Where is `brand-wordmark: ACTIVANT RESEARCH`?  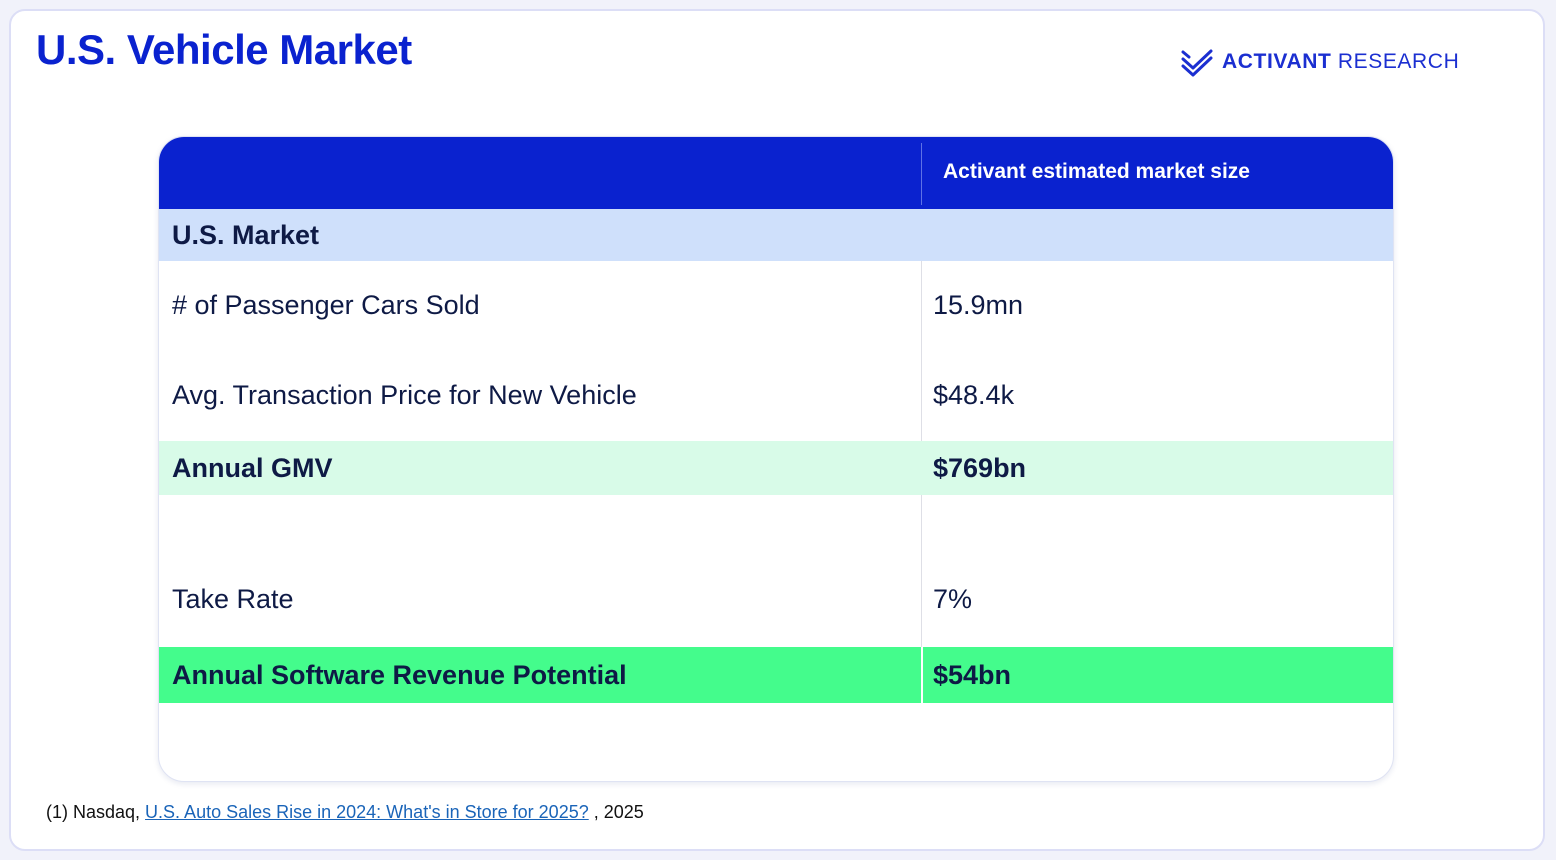
brand-wordmark: ACTIVANT RESEARCH is located at coordinates (1340, 62).